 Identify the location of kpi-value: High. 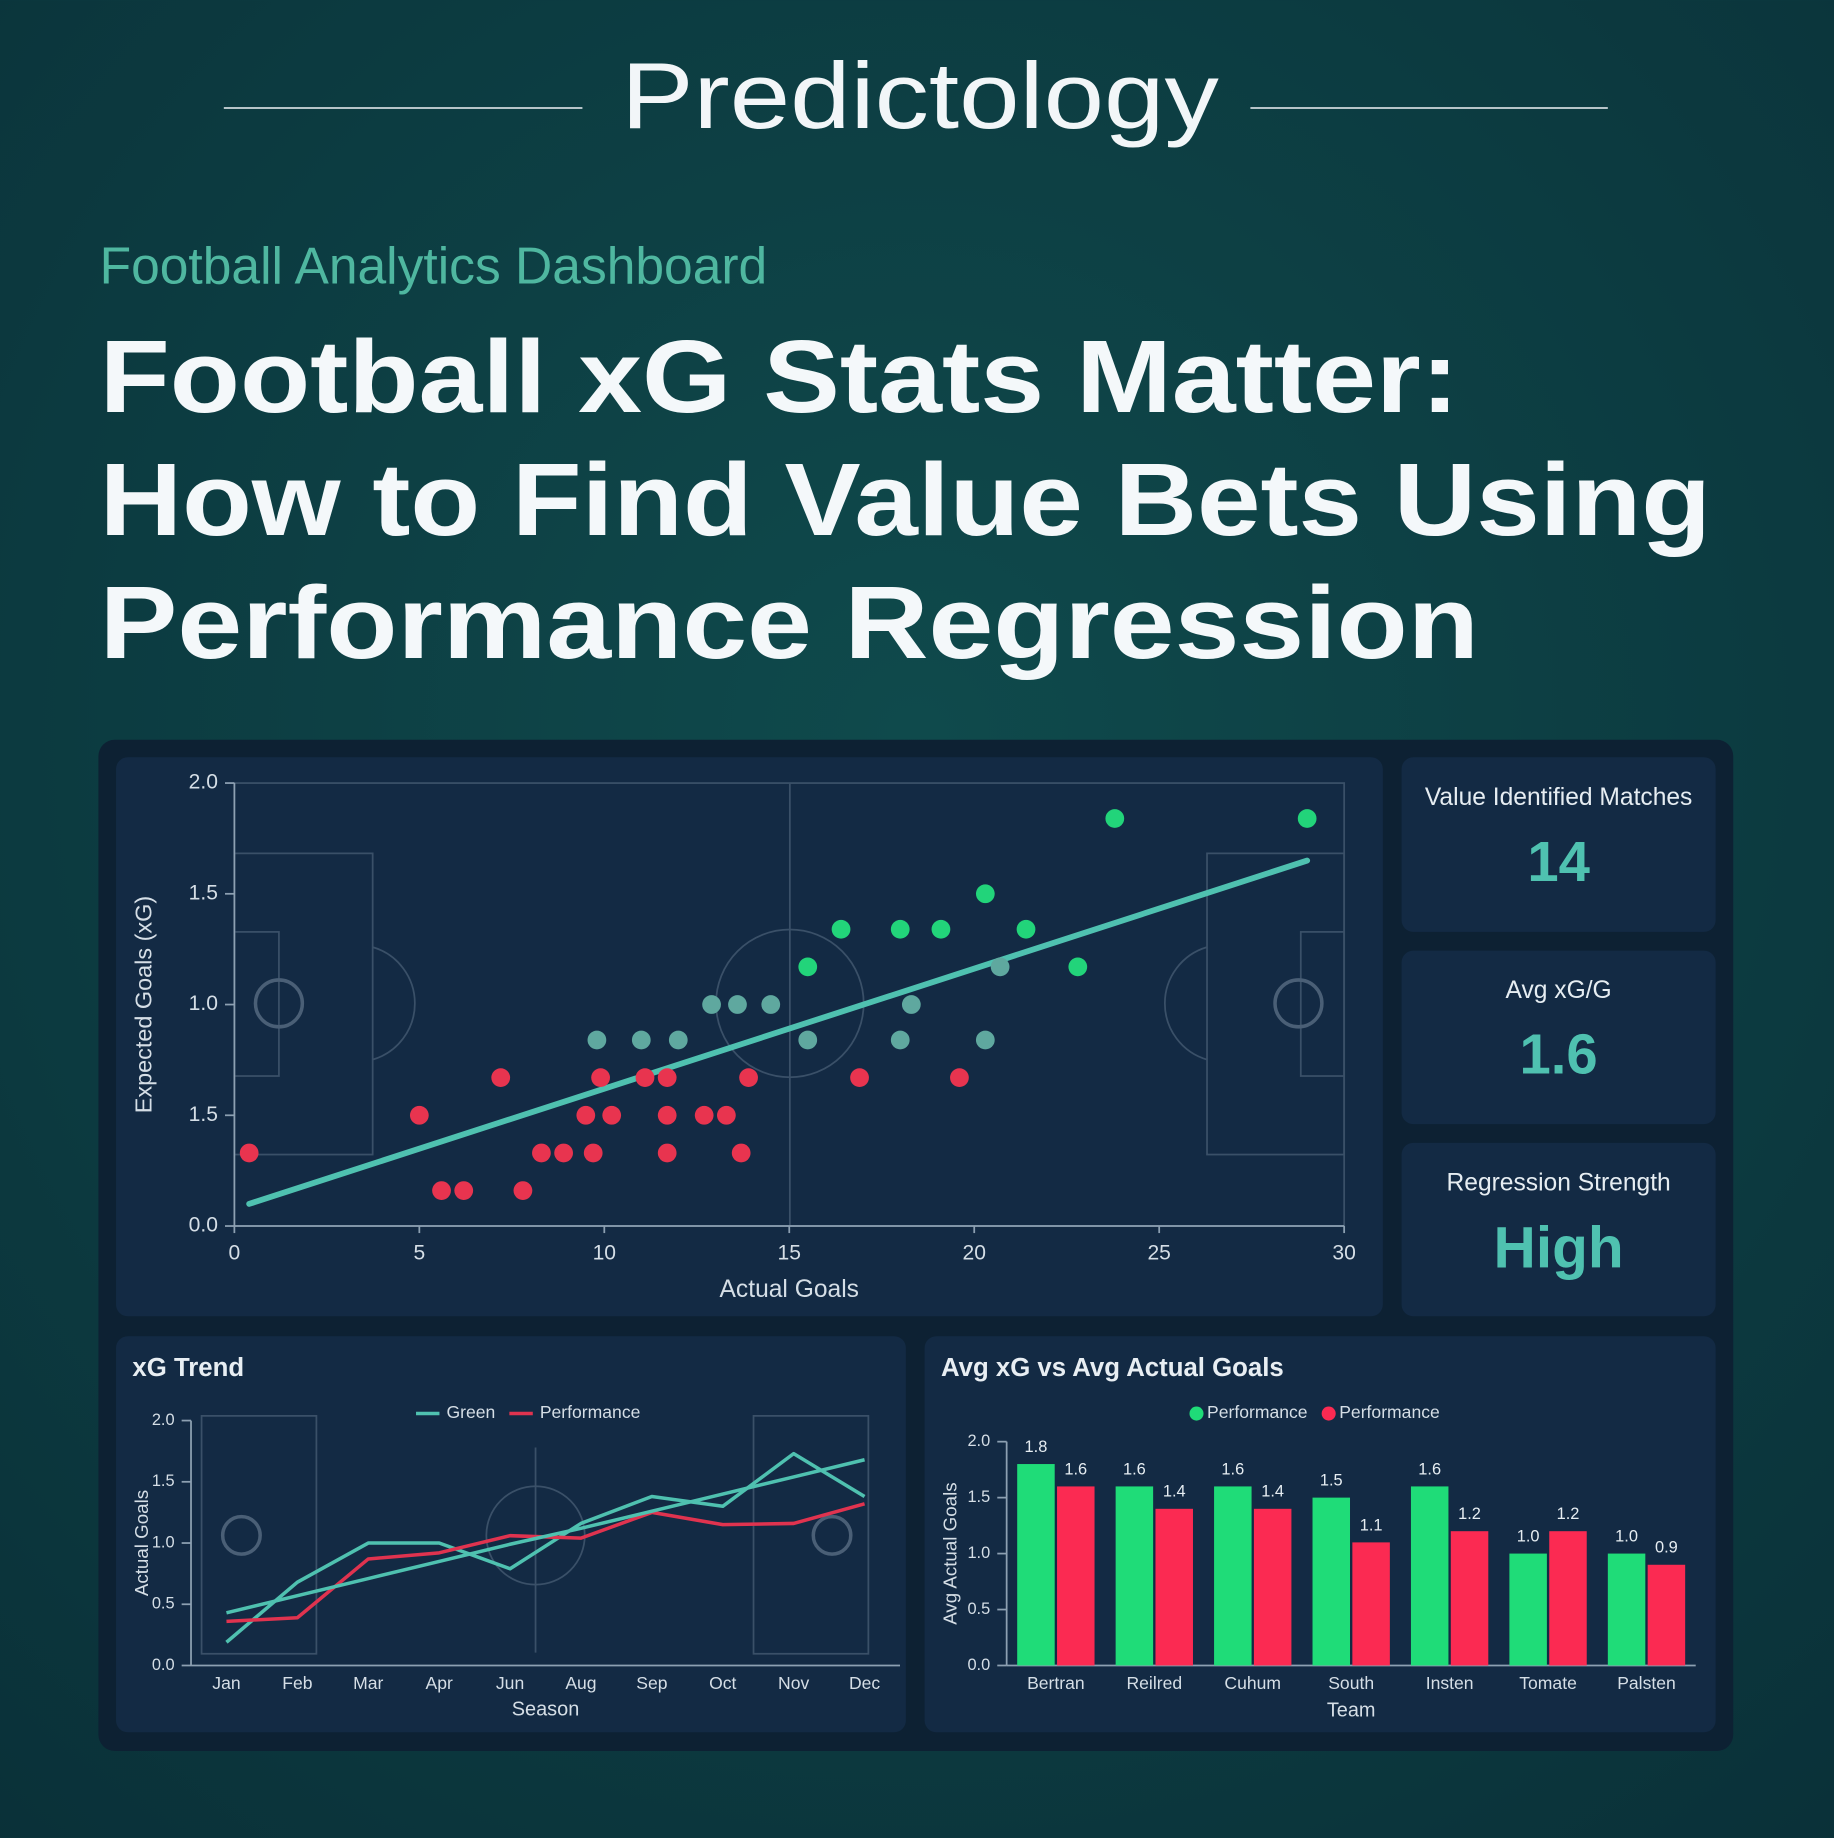
(1559, 1247).